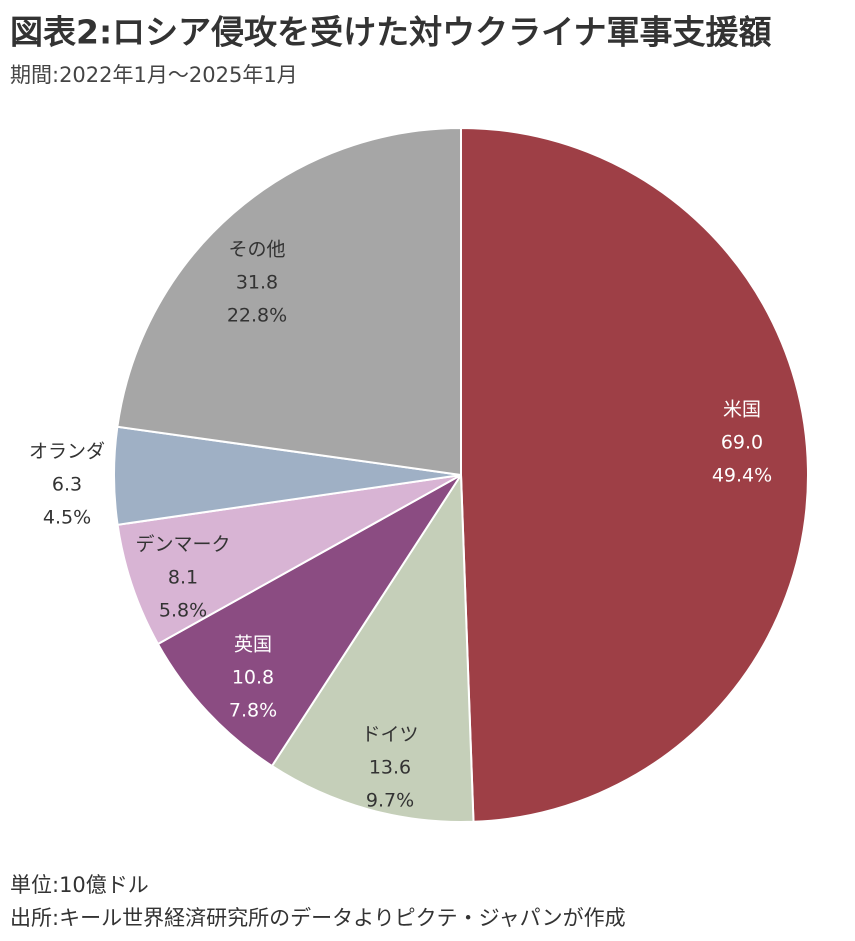 The image size is (855, 941). I want to click on slice-percent: 22.8%, so click(257, 316).